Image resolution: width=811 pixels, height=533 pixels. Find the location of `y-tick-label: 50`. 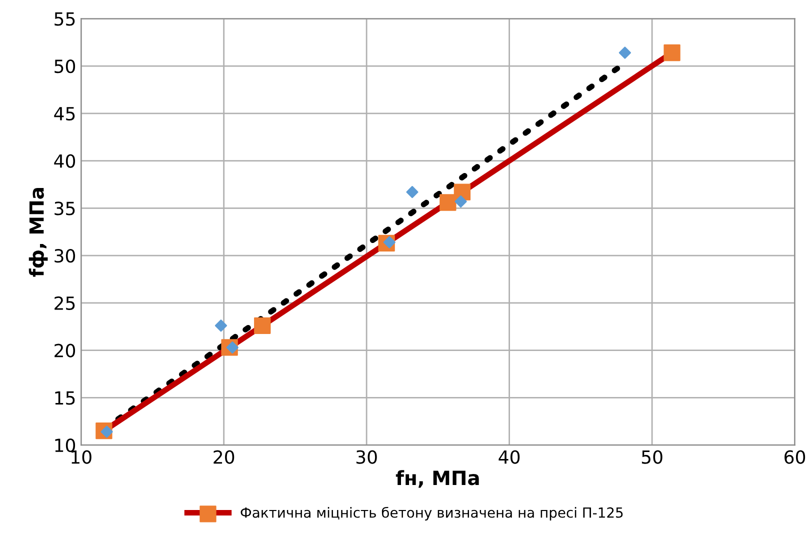

y-tick-label: 50 is located at coordinates (65, 66).